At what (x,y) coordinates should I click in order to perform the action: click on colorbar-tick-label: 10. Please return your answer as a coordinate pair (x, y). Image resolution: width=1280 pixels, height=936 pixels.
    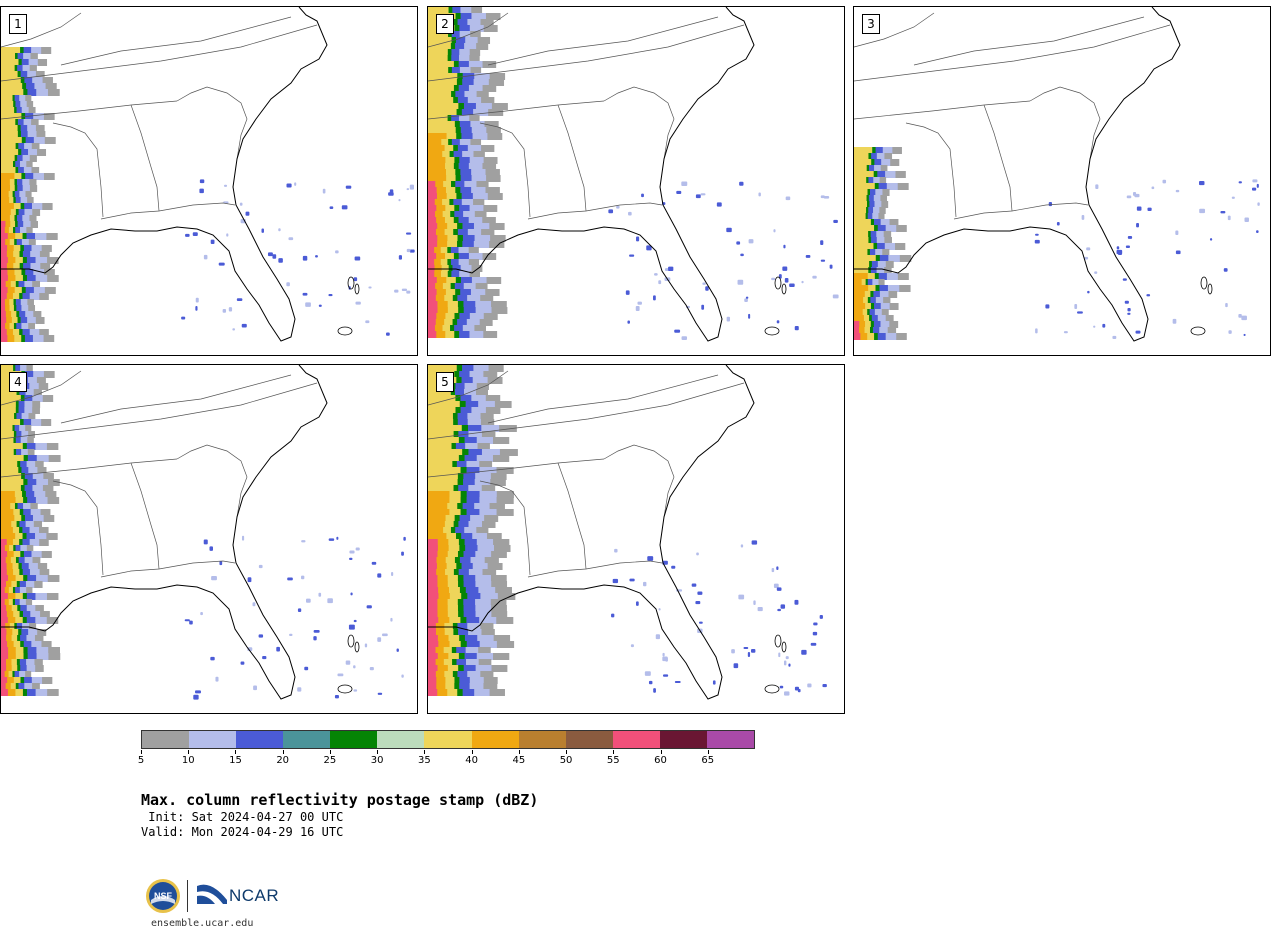
    Looking at the image, I should click on (188, 760).